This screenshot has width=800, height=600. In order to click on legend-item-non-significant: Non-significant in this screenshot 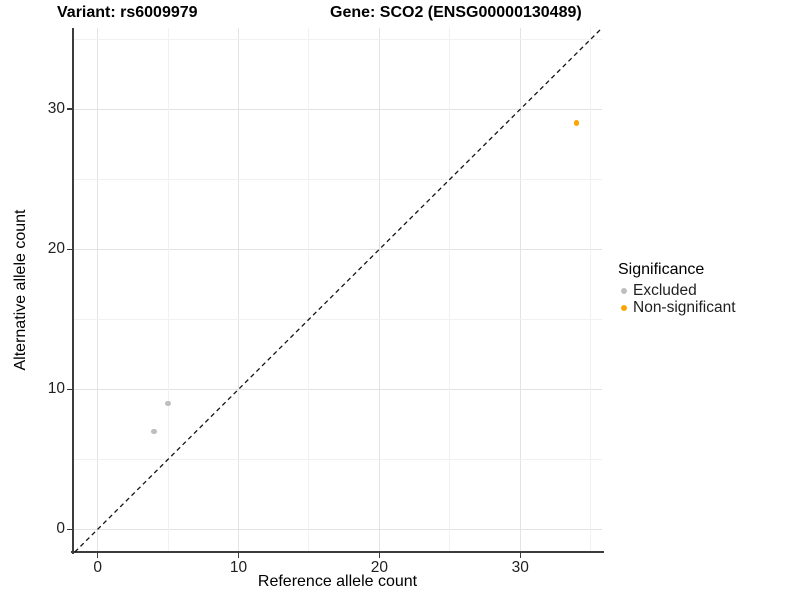, I will do `click(677, 307)`.